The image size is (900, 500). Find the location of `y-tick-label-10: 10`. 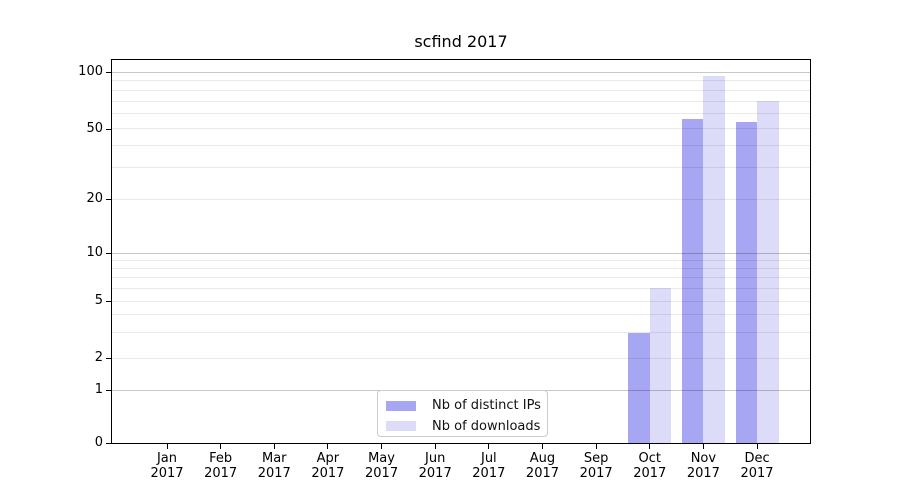

y-tick-label-10: 10 is located at coordinates (94, 252).